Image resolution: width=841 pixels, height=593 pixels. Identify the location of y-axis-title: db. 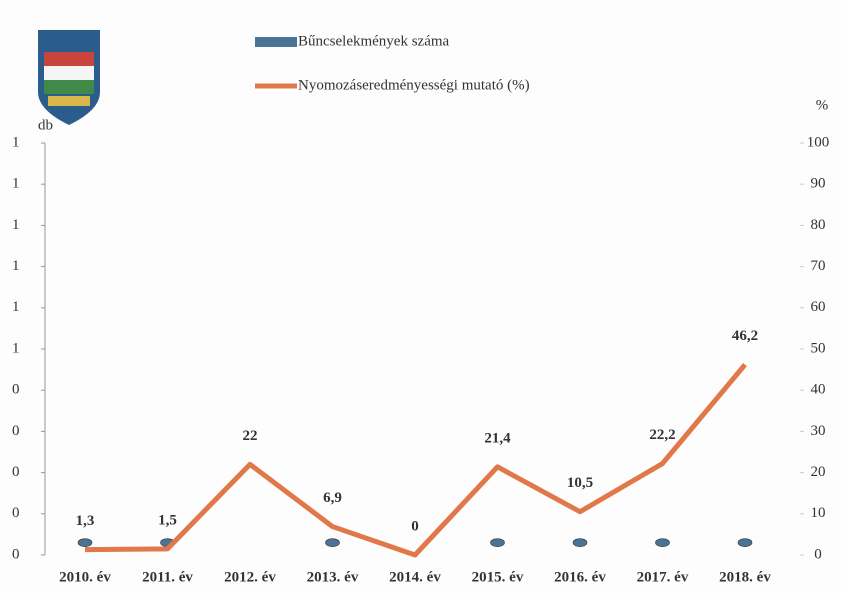
(45, 125).